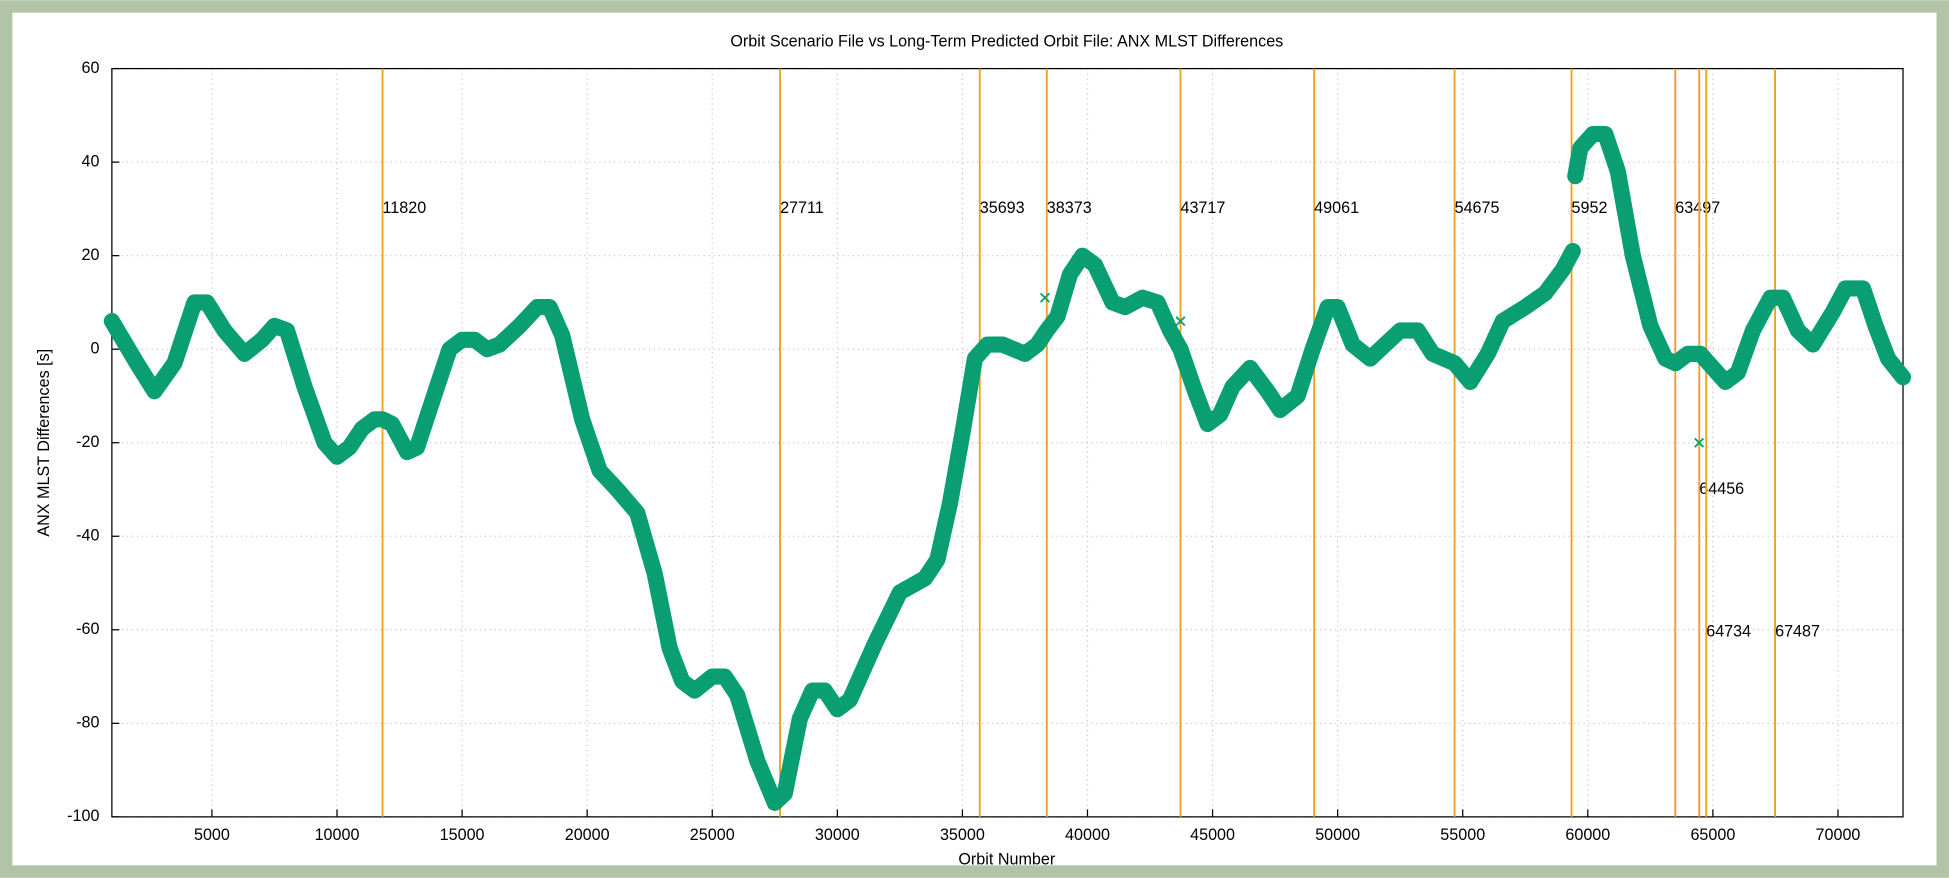 Image resolution: width=1949 pixels, height=878 pixels. Describe the element at coordinates (1797, 631) in the screenshot. I see `event-label: 67487` at that location.